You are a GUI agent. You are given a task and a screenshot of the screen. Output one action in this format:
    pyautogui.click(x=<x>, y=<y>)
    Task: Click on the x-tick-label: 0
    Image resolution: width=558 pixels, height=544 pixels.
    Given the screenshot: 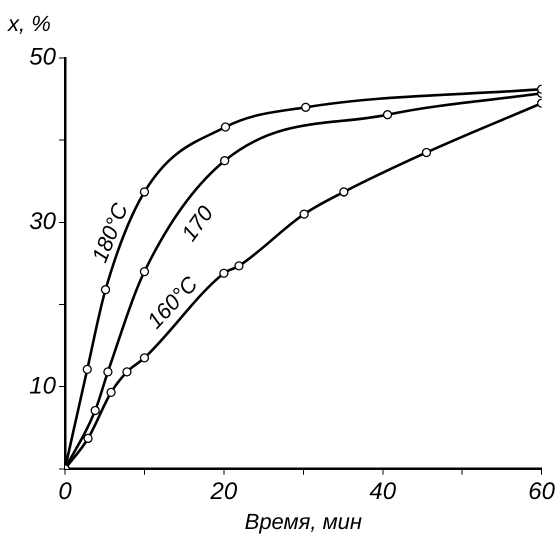 What is the action you would take?
    pyautogui.click(x=65, y=491)
    